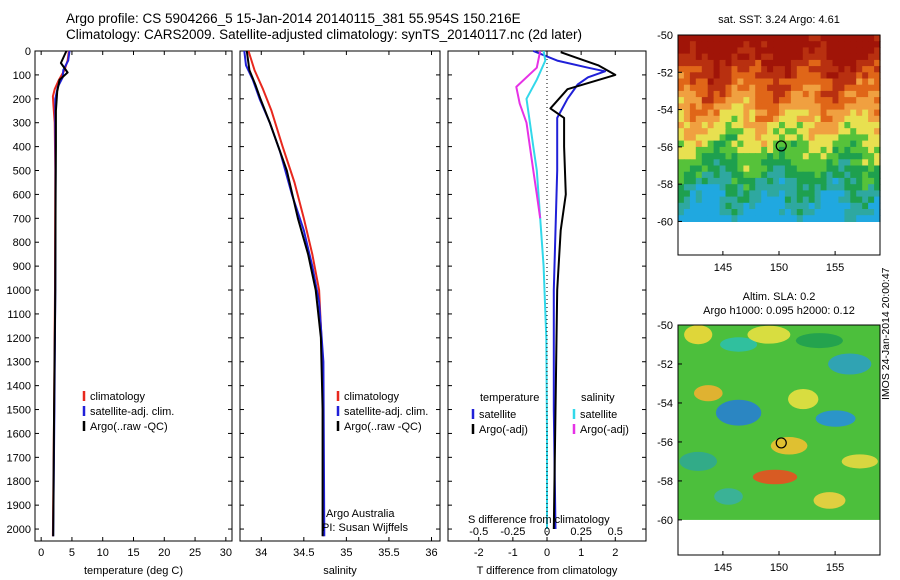 The width and height of the screenshot is (900, 580). I want to click on legend-label: climatology, so click(372, 397).